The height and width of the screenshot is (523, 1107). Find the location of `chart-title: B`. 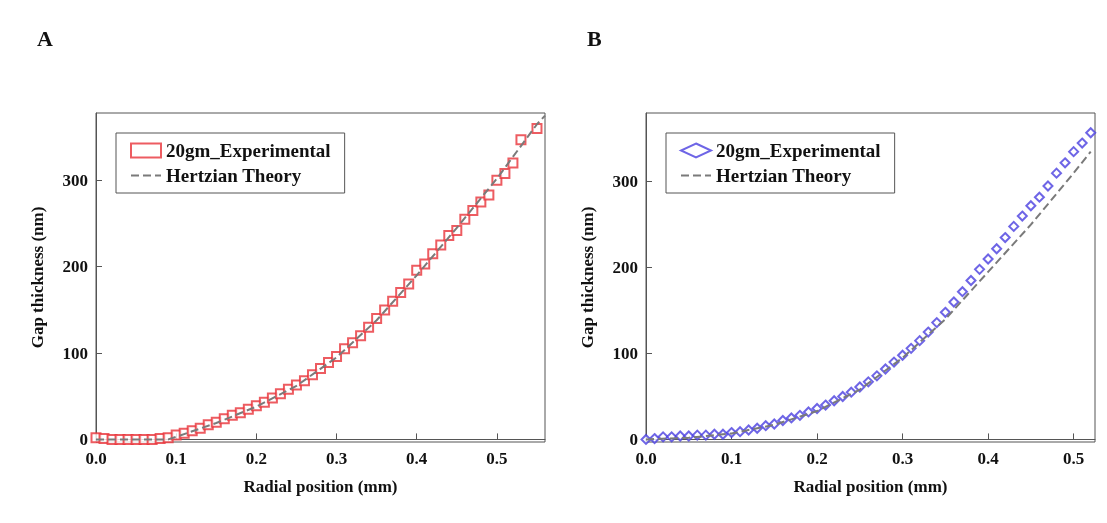

chart-title: B is located at coordinates (594, 38).